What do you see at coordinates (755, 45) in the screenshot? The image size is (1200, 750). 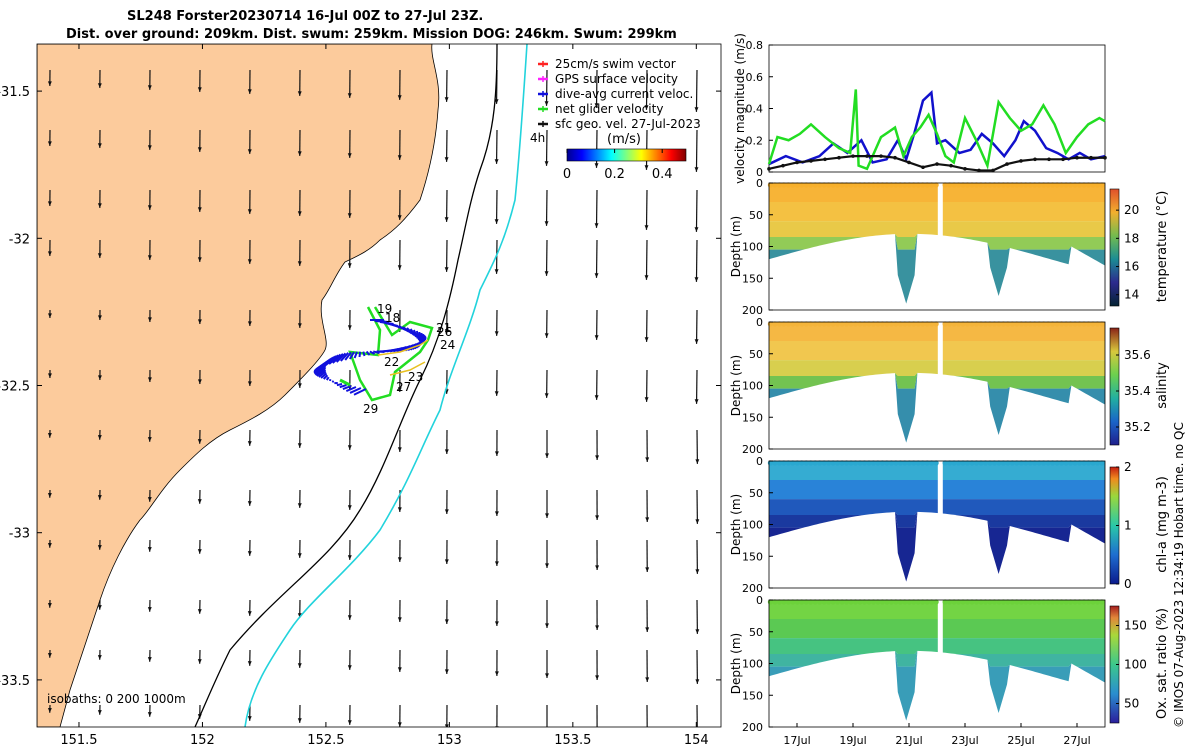 I see `vel-y-tick: 0.8` at bounding box center [755, 45].